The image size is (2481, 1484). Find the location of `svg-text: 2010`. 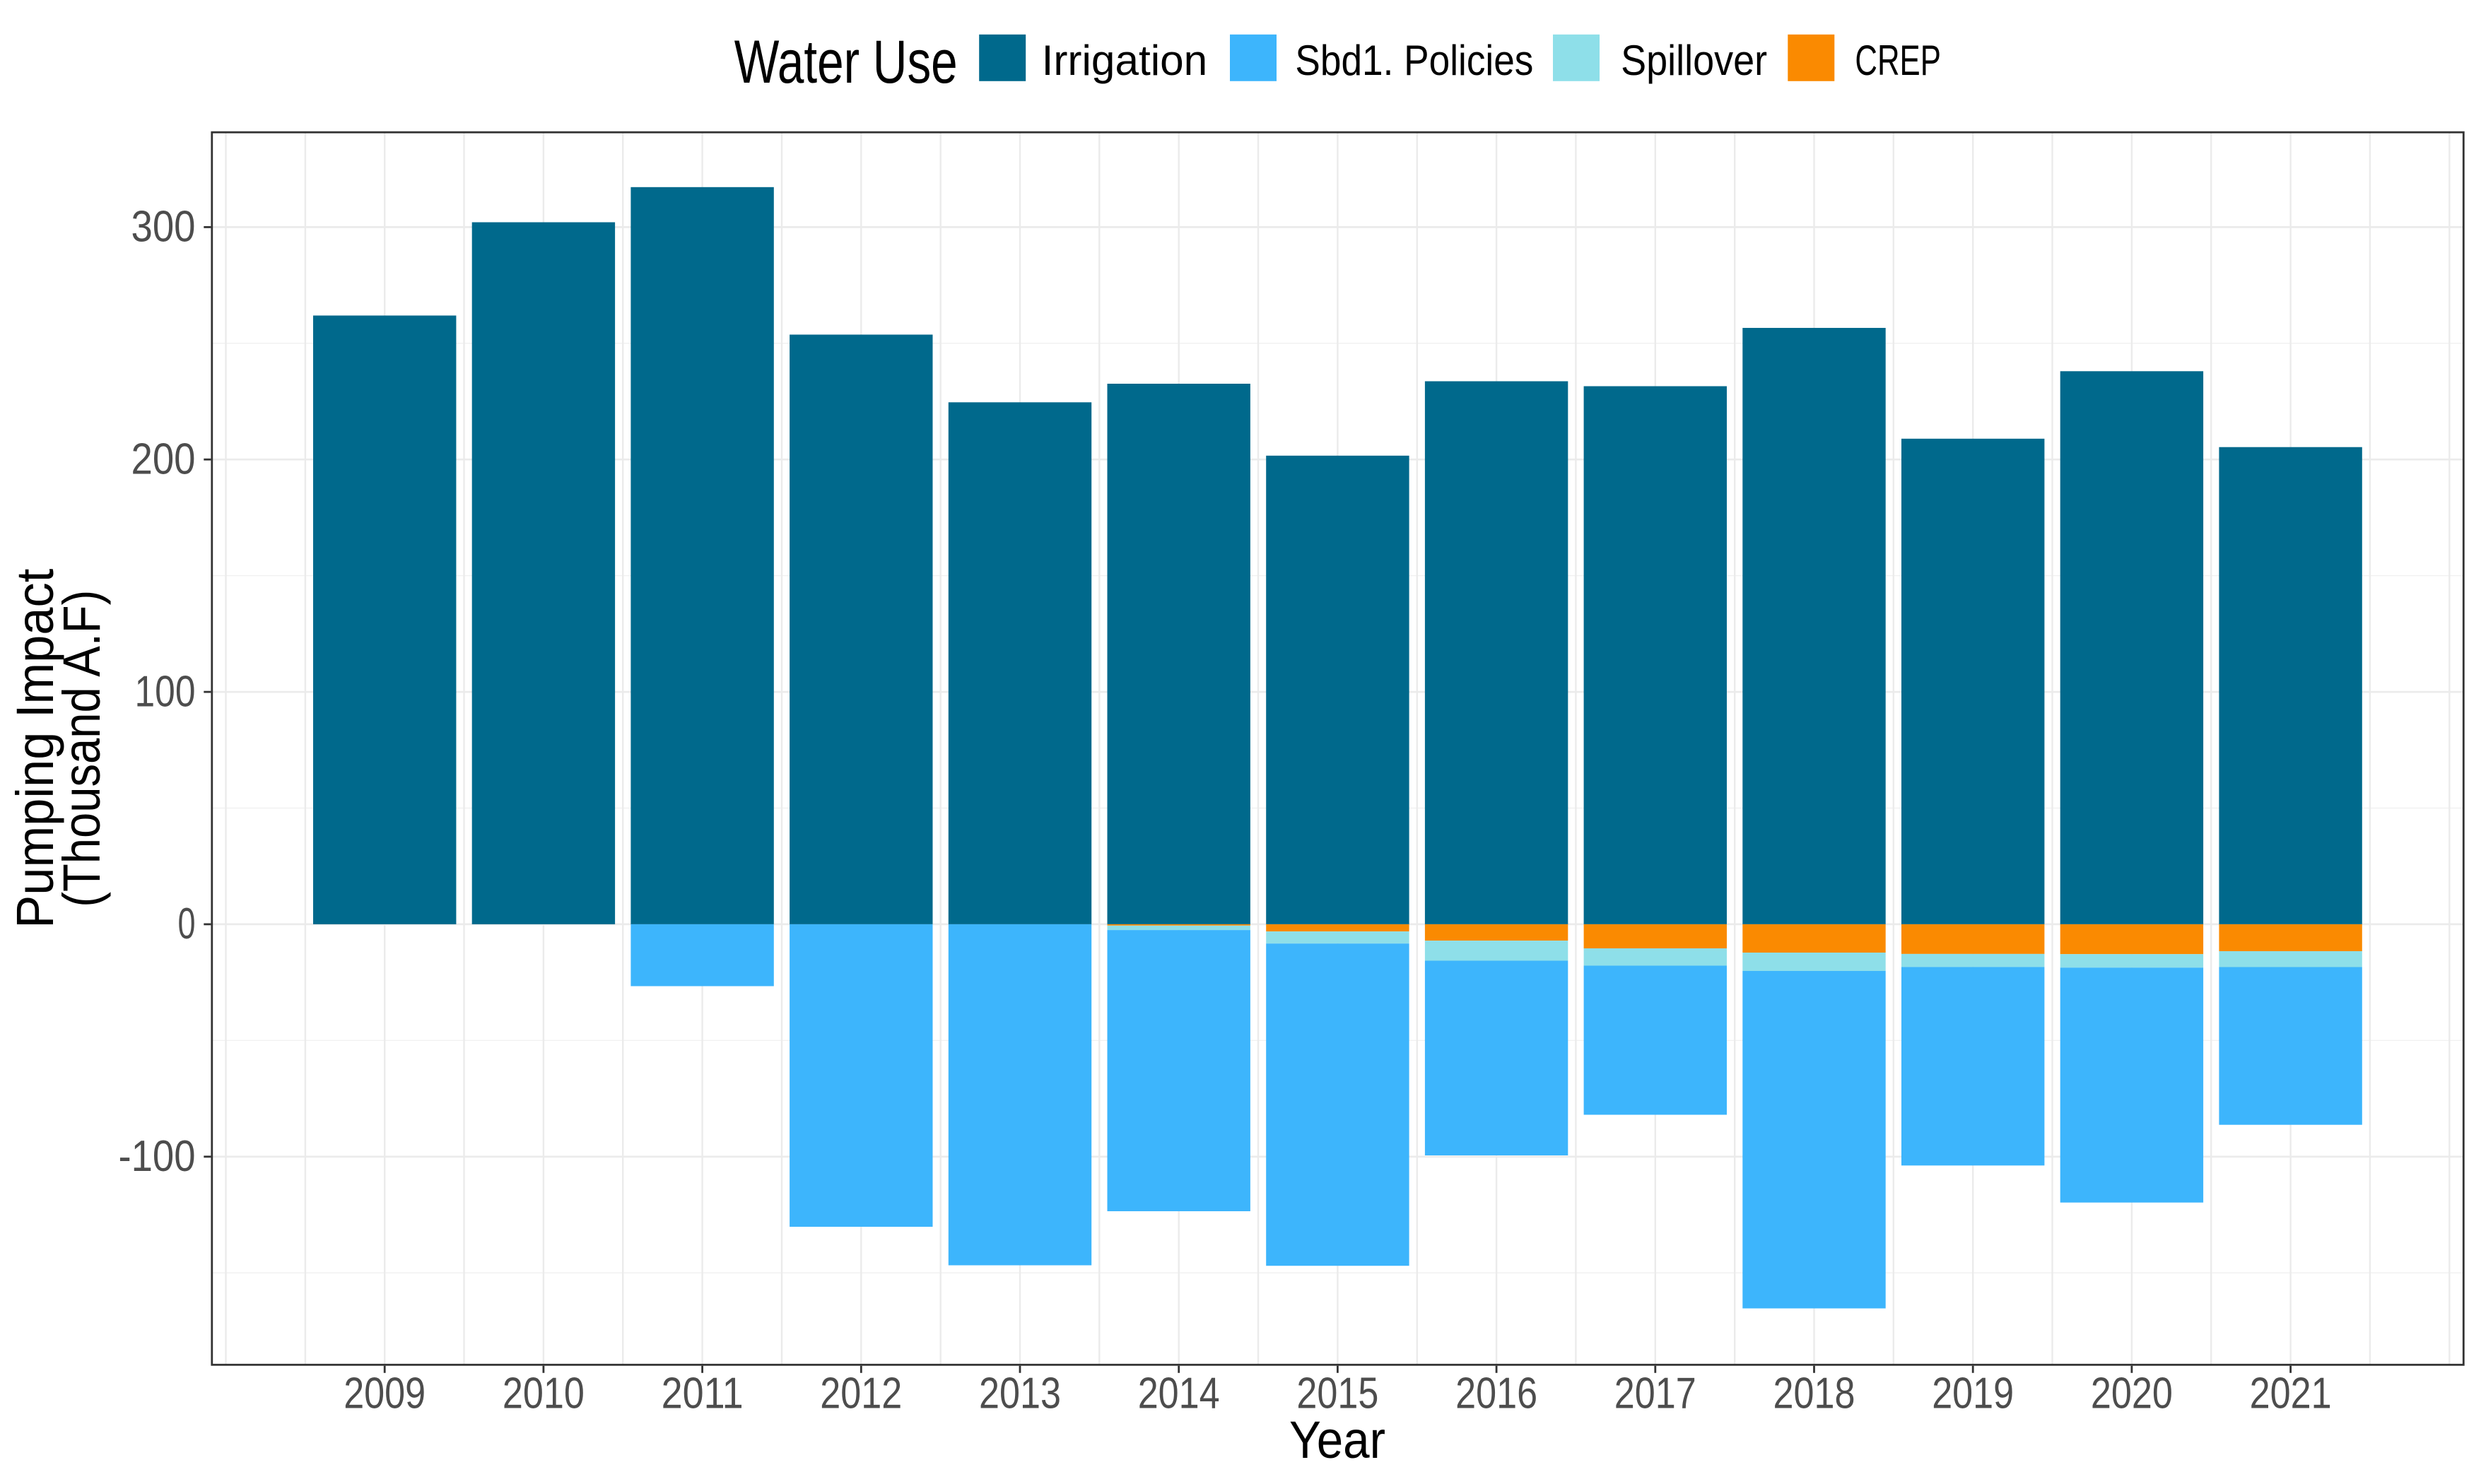

svg-text: 2010 is located at coordinates (544, 1394).